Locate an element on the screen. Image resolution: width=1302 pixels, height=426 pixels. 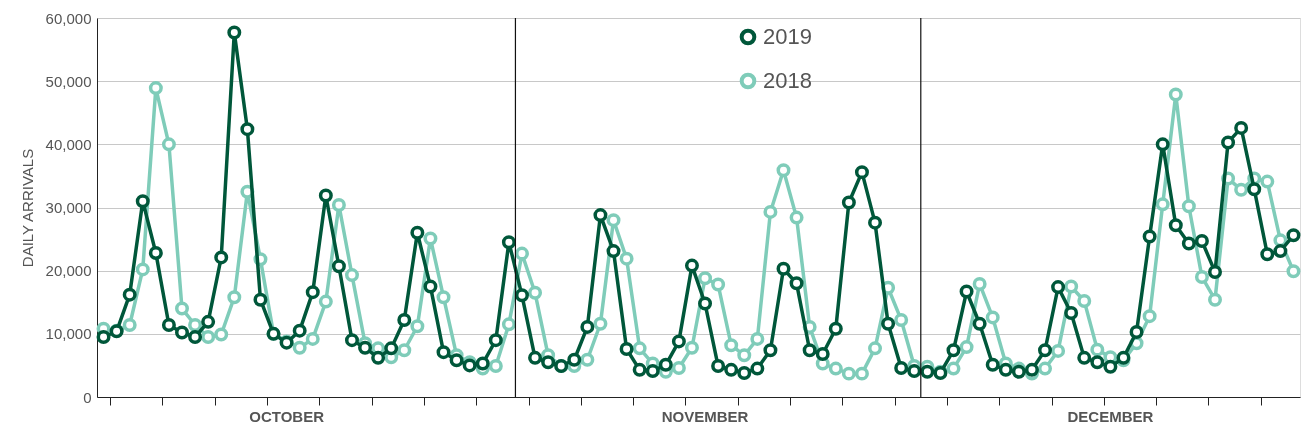
y-tick-label: 60,000 is located at coordinates (68, 18).